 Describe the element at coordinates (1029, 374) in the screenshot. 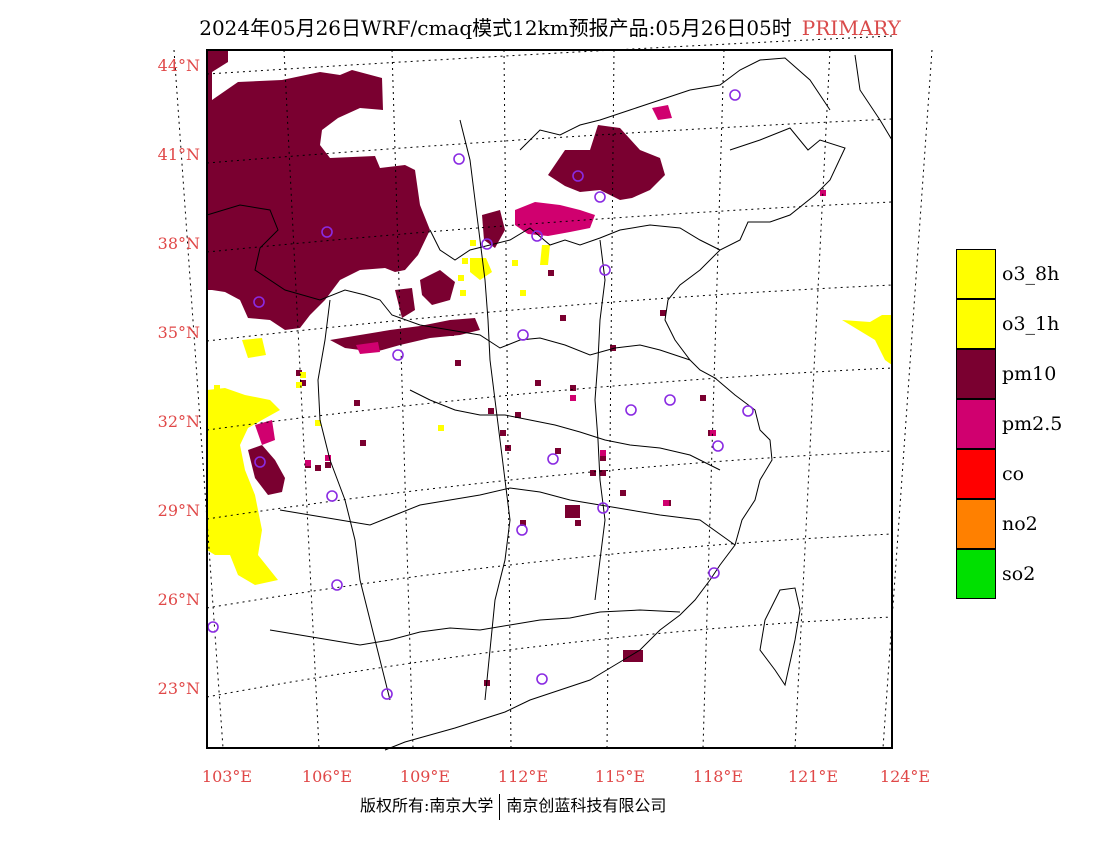

I see `legend-label: pm10` at that location.